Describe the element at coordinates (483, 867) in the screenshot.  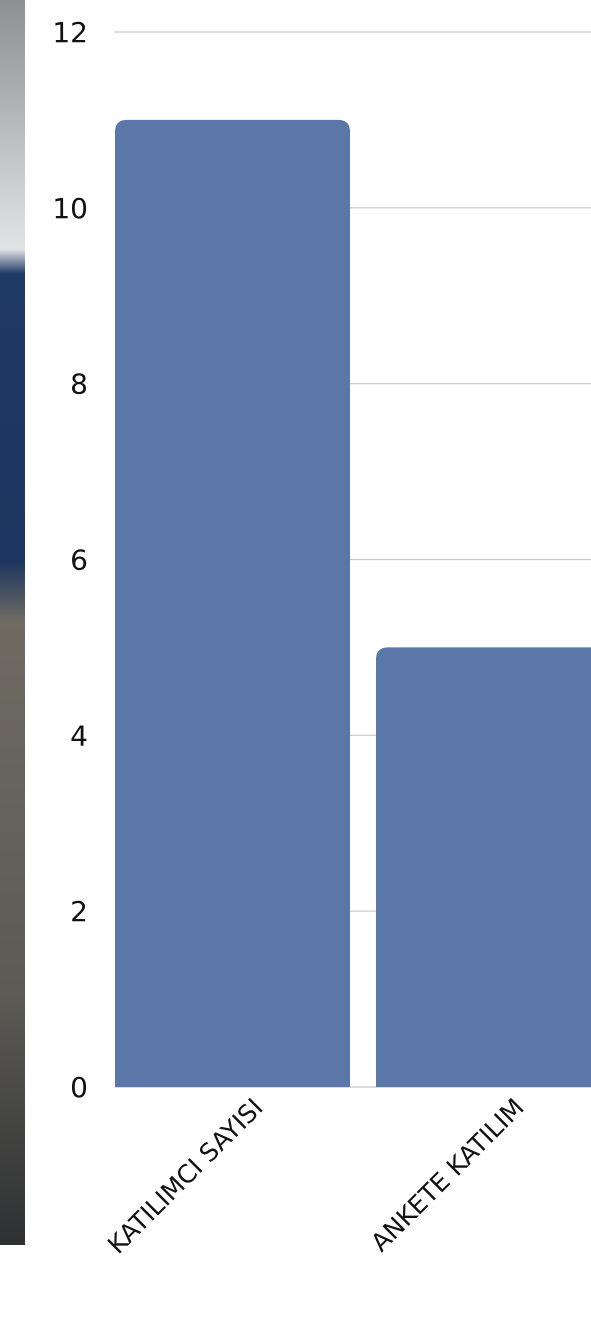
I see `bar` at that location.